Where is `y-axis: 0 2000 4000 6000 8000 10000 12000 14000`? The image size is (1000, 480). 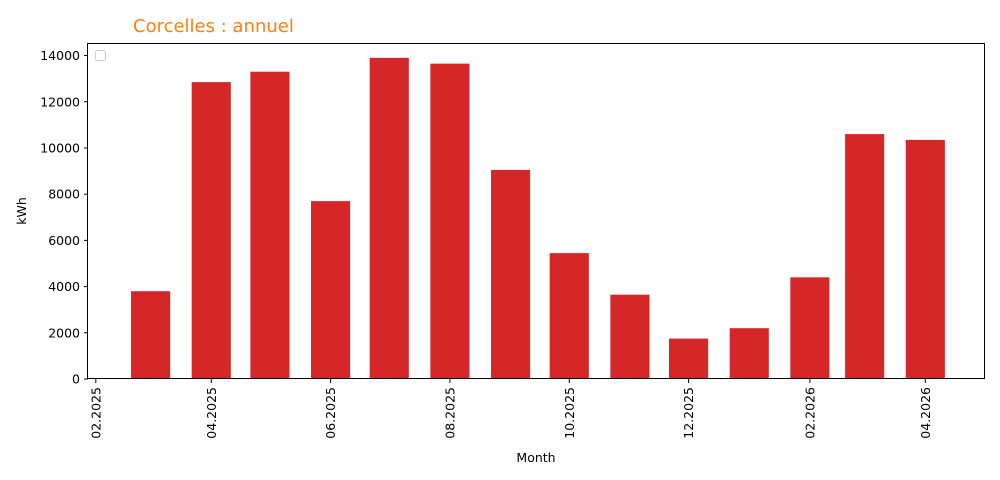 y-axis: 0 2000 4000 6000 8000 10000 12000 14000 is located at coordinates (64, 217).